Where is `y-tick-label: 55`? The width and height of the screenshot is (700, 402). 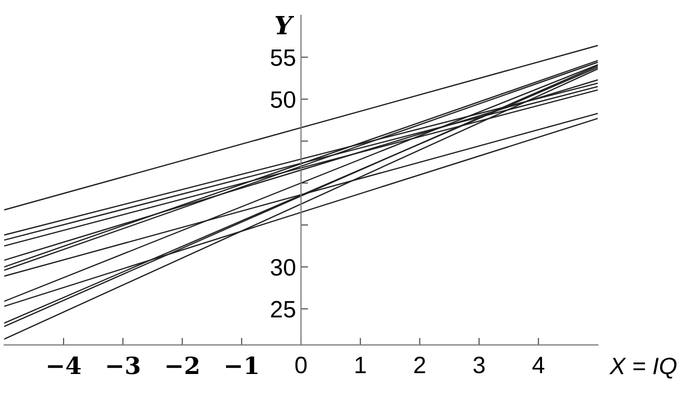
y-tick-label: 55 is located at coordinates (283, 58).